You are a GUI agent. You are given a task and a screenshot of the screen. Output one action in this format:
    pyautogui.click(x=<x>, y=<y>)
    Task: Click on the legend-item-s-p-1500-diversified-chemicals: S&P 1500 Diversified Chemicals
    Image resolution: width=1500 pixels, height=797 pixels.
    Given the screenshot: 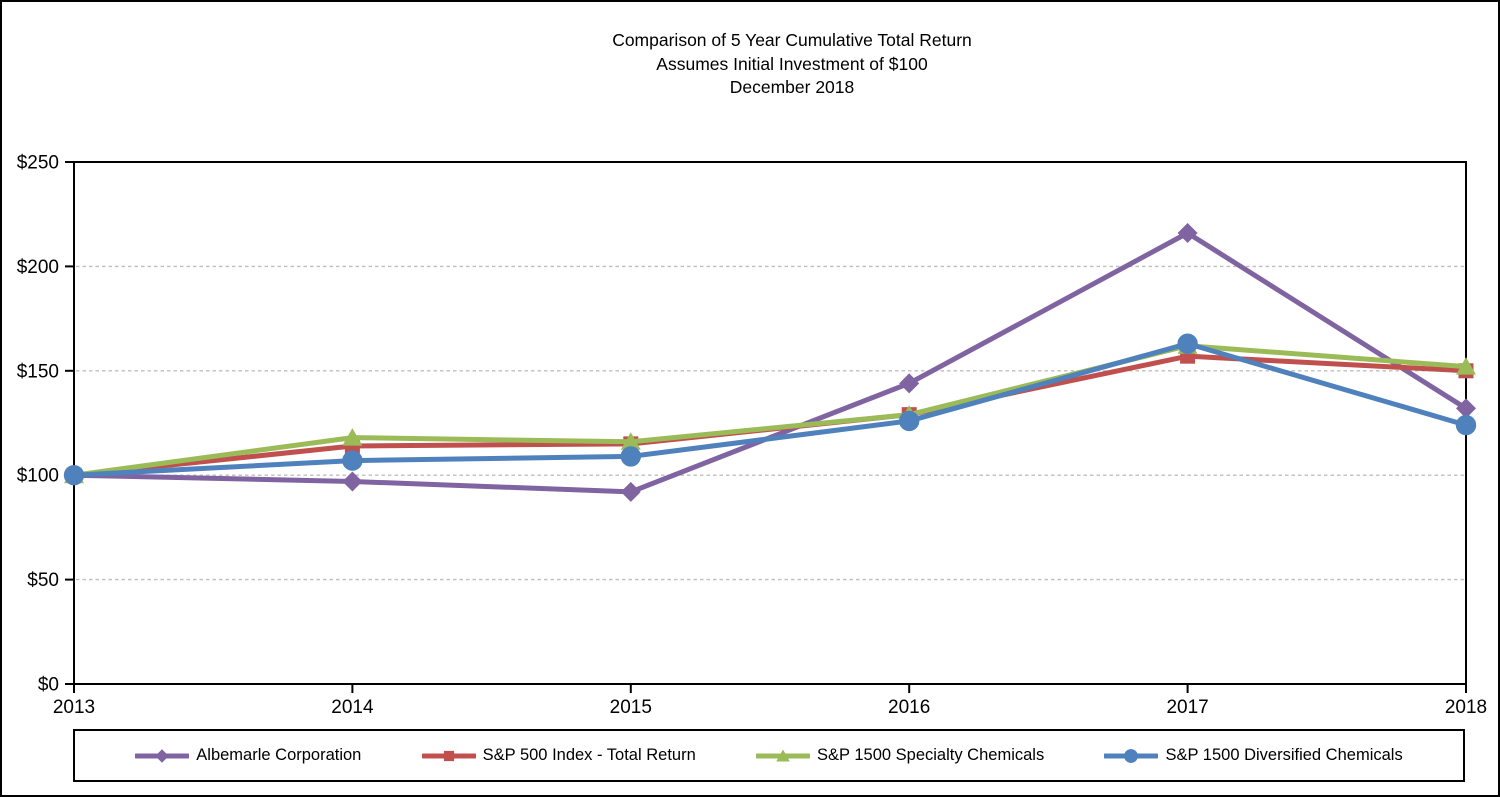 What is the action you would take?
    pyautogui.click(x=1253, y=755)
    